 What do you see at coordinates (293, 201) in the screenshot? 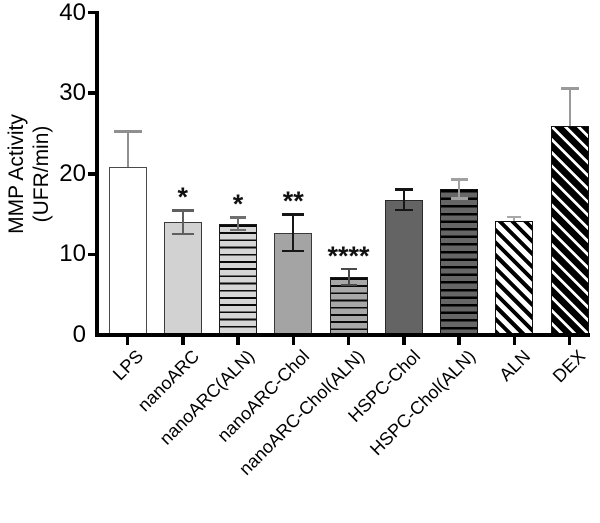
I see `significance-stars: **` at bounding box center [293, 201].